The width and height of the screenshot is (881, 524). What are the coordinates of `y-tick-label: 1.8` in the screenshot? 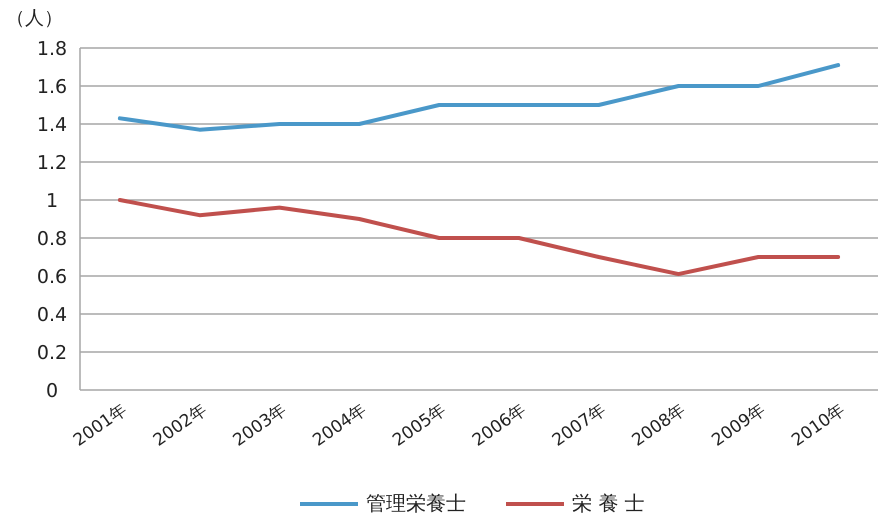 It's located at (52, 49).